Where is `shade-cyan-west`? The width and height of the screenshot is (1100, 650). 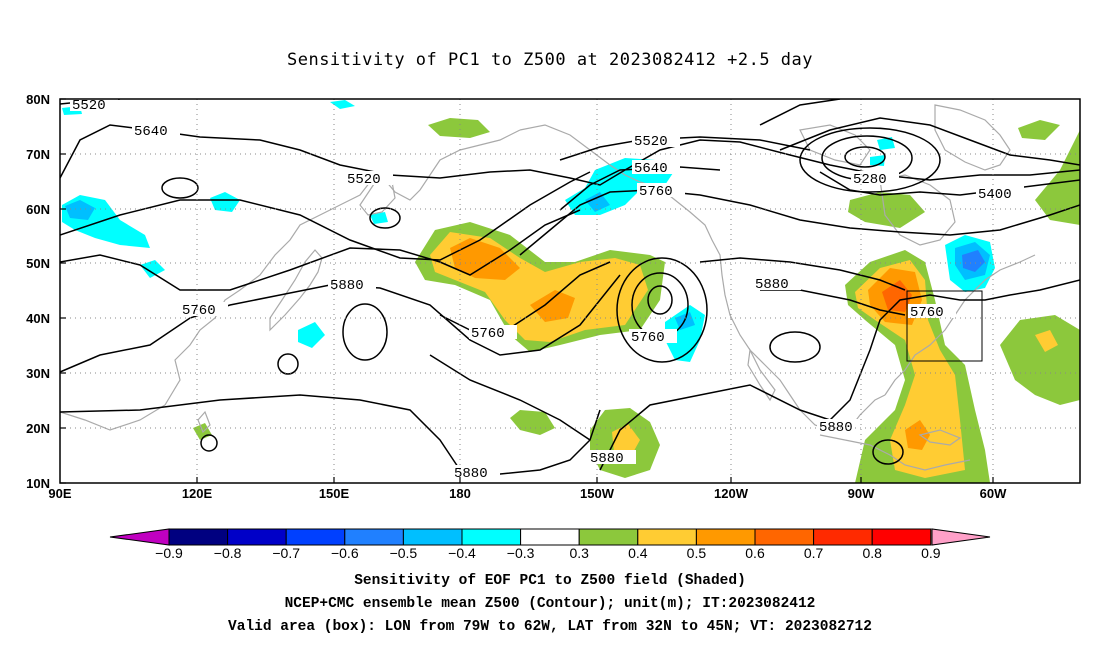 shade-cyan-west is located at coordinates (685, 333).